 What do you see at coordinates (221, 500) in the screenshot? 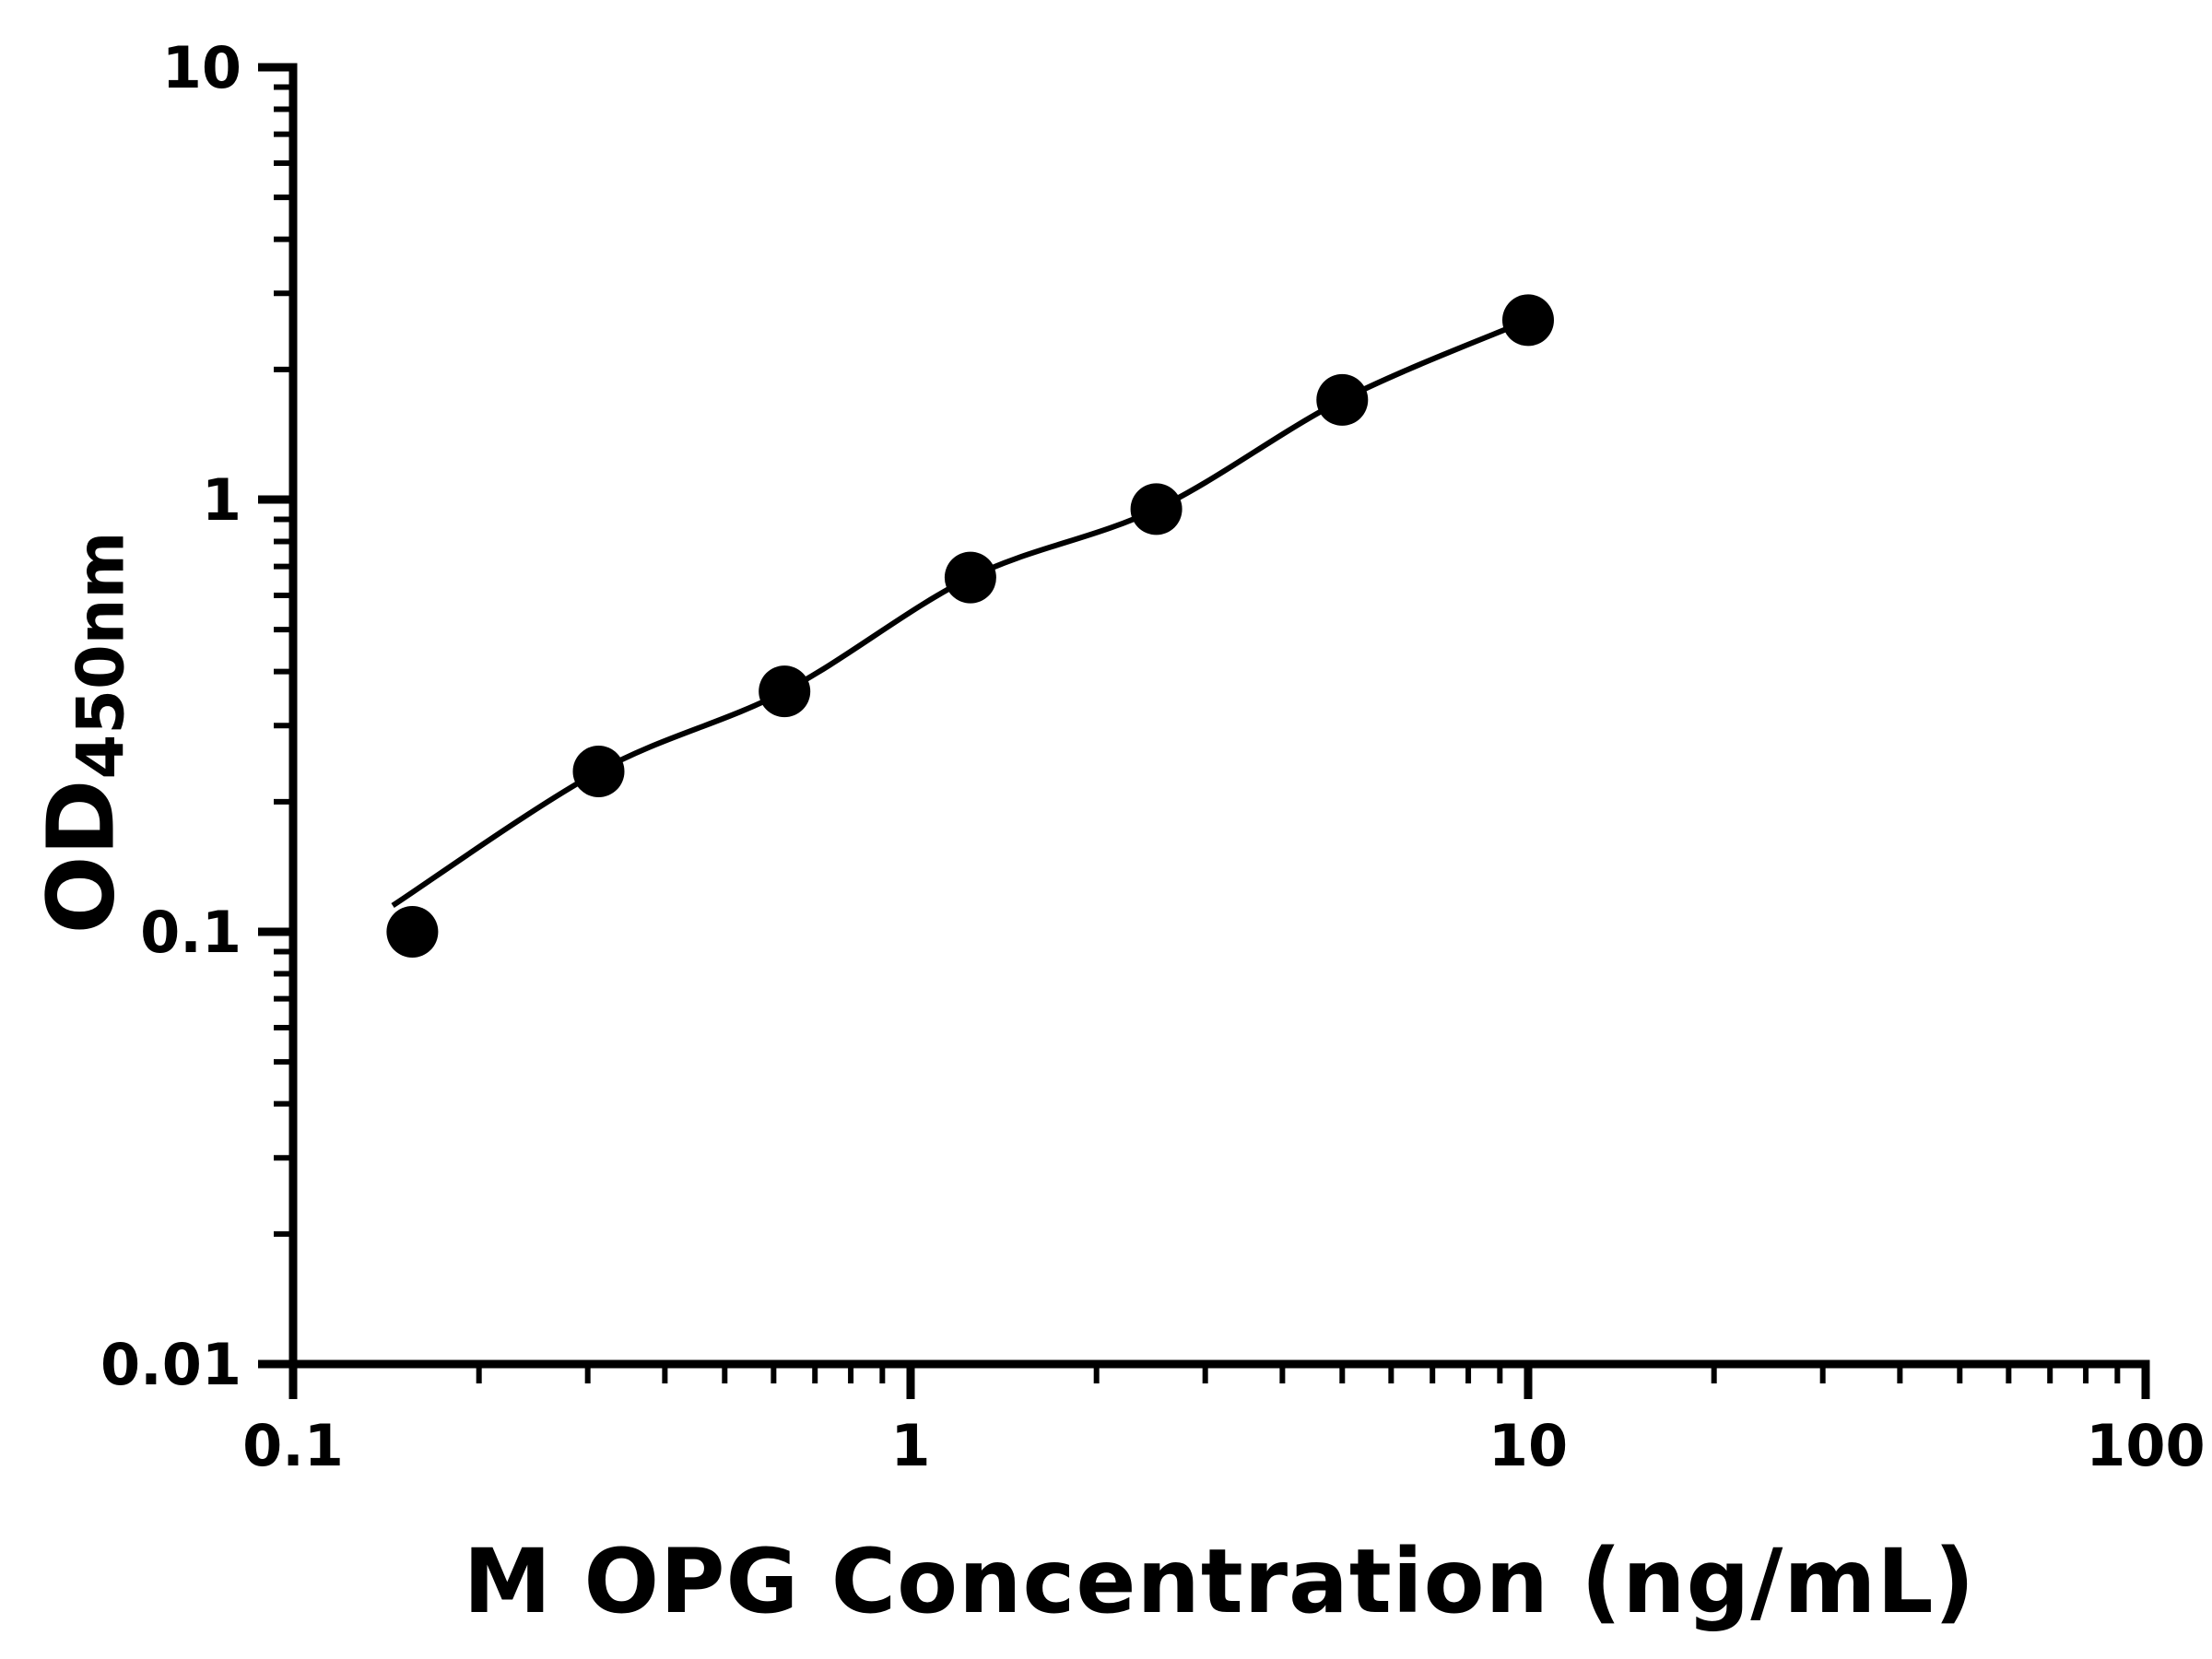
I see `y-tick-label: 1` at bounding box center [221, 500].